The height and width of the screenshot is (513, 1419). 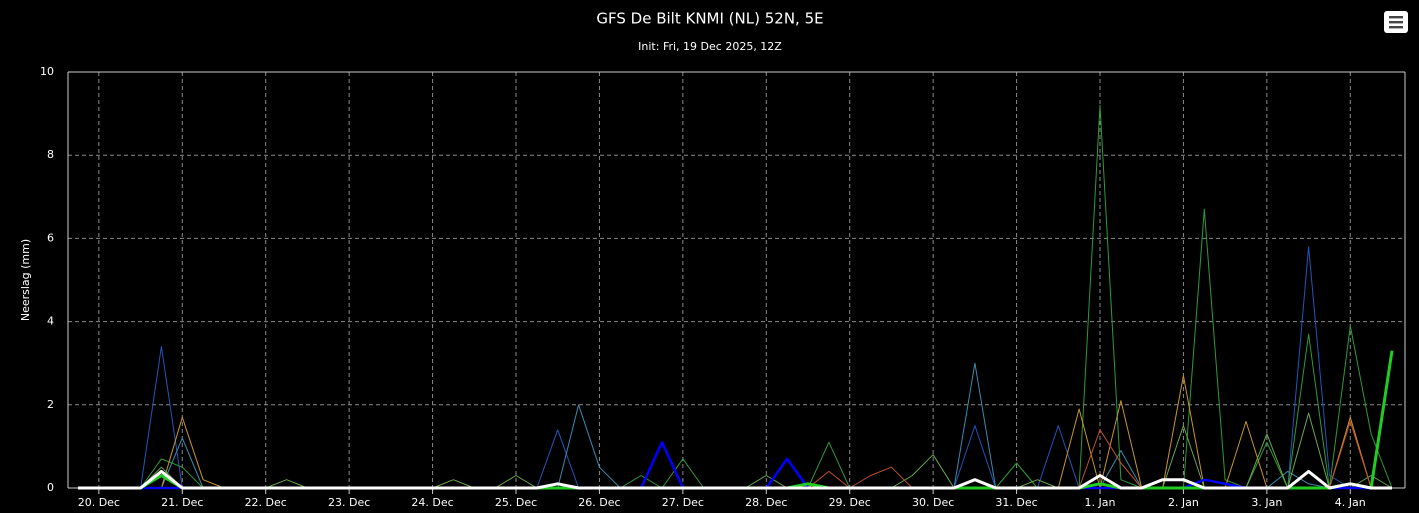 I want to click on chart-title: GFS De Bilt KNMI (NL) 52N, 5E, so click(x=709, y=19).